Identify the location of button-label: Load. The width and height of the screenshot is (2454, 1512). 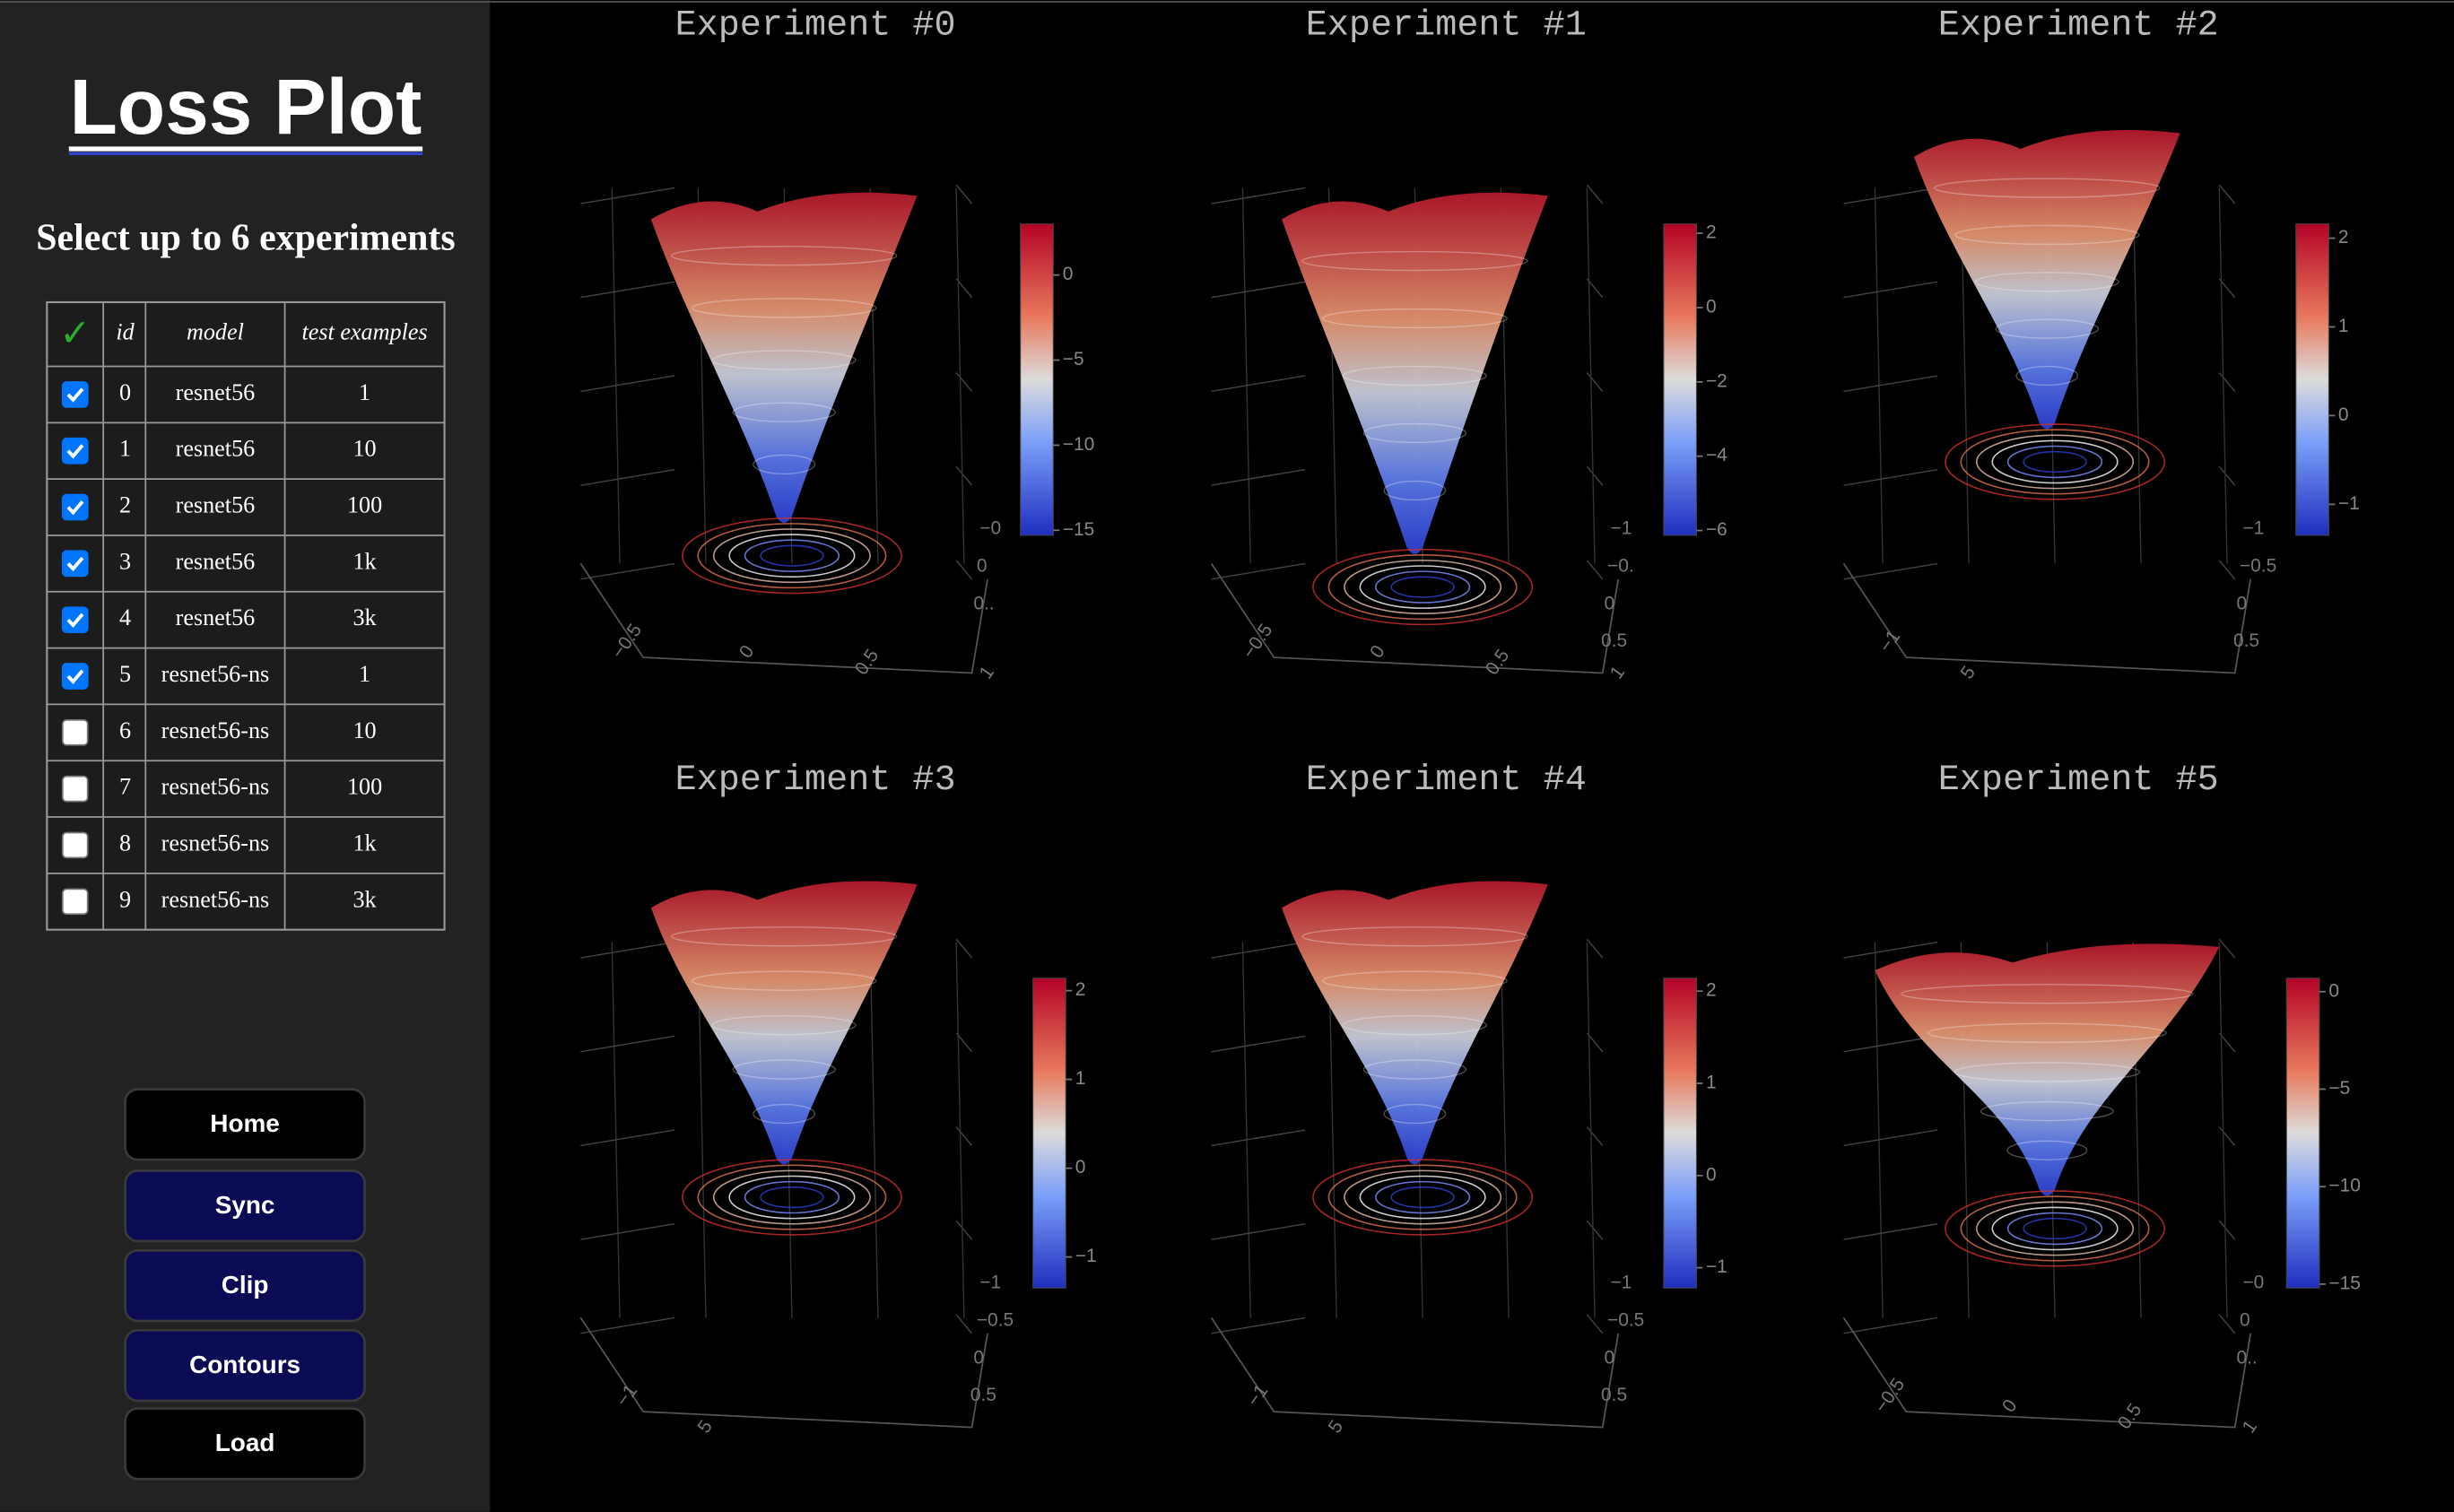
(245, 1442).